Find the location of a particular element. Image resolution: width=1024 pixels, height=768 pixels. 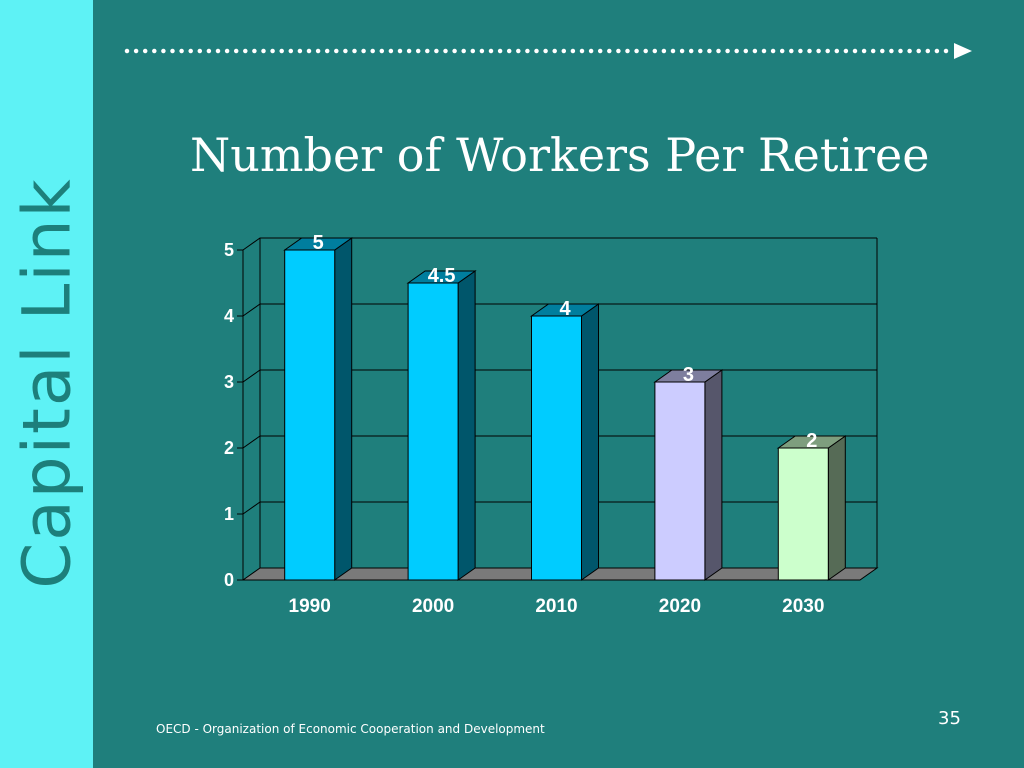

x-axis-ticks: 1990 2000 2010 2020 2030 is located at coordinates (557, 606).